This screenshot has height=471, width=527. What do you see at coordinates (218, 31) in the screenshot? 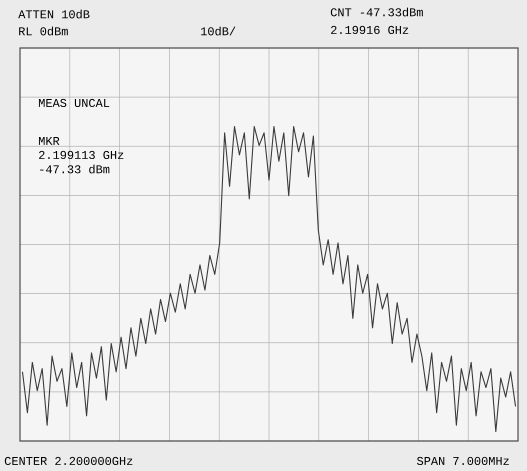
I see `text: 10dB/` at bounding box center [218, 31].